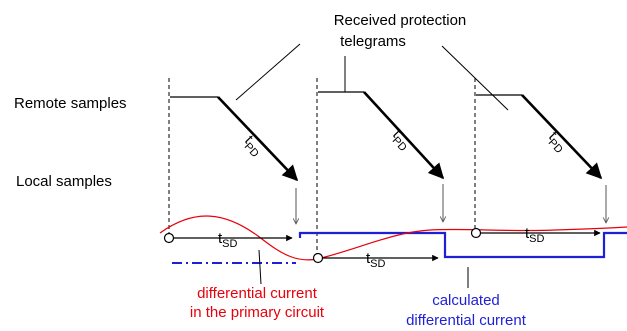  Describe the element at coordinates (401, 140) in the screenshot. I see `telegram-2-tpd-label: tPD` at that location.